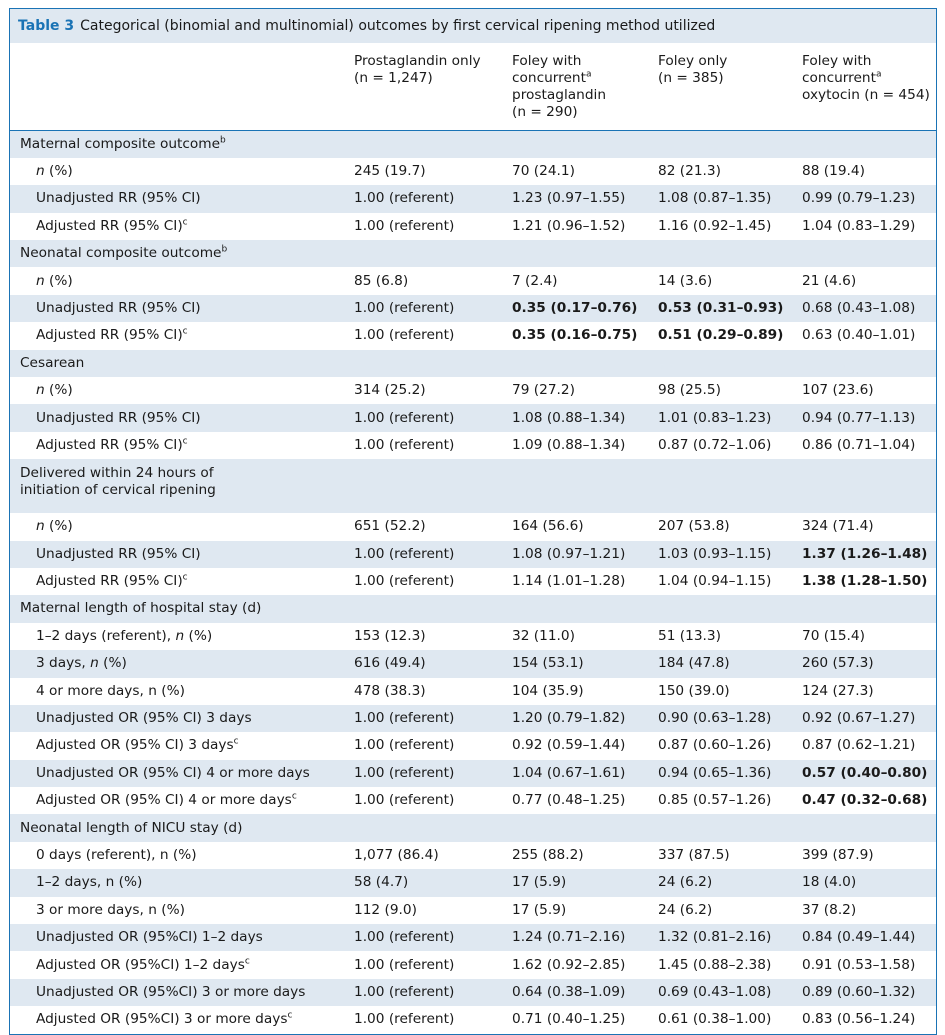  Describe the element at coordinates (864, 199) in the screenshot. I see `table-cell: 0.99 (0.79–1.23)` at that location.